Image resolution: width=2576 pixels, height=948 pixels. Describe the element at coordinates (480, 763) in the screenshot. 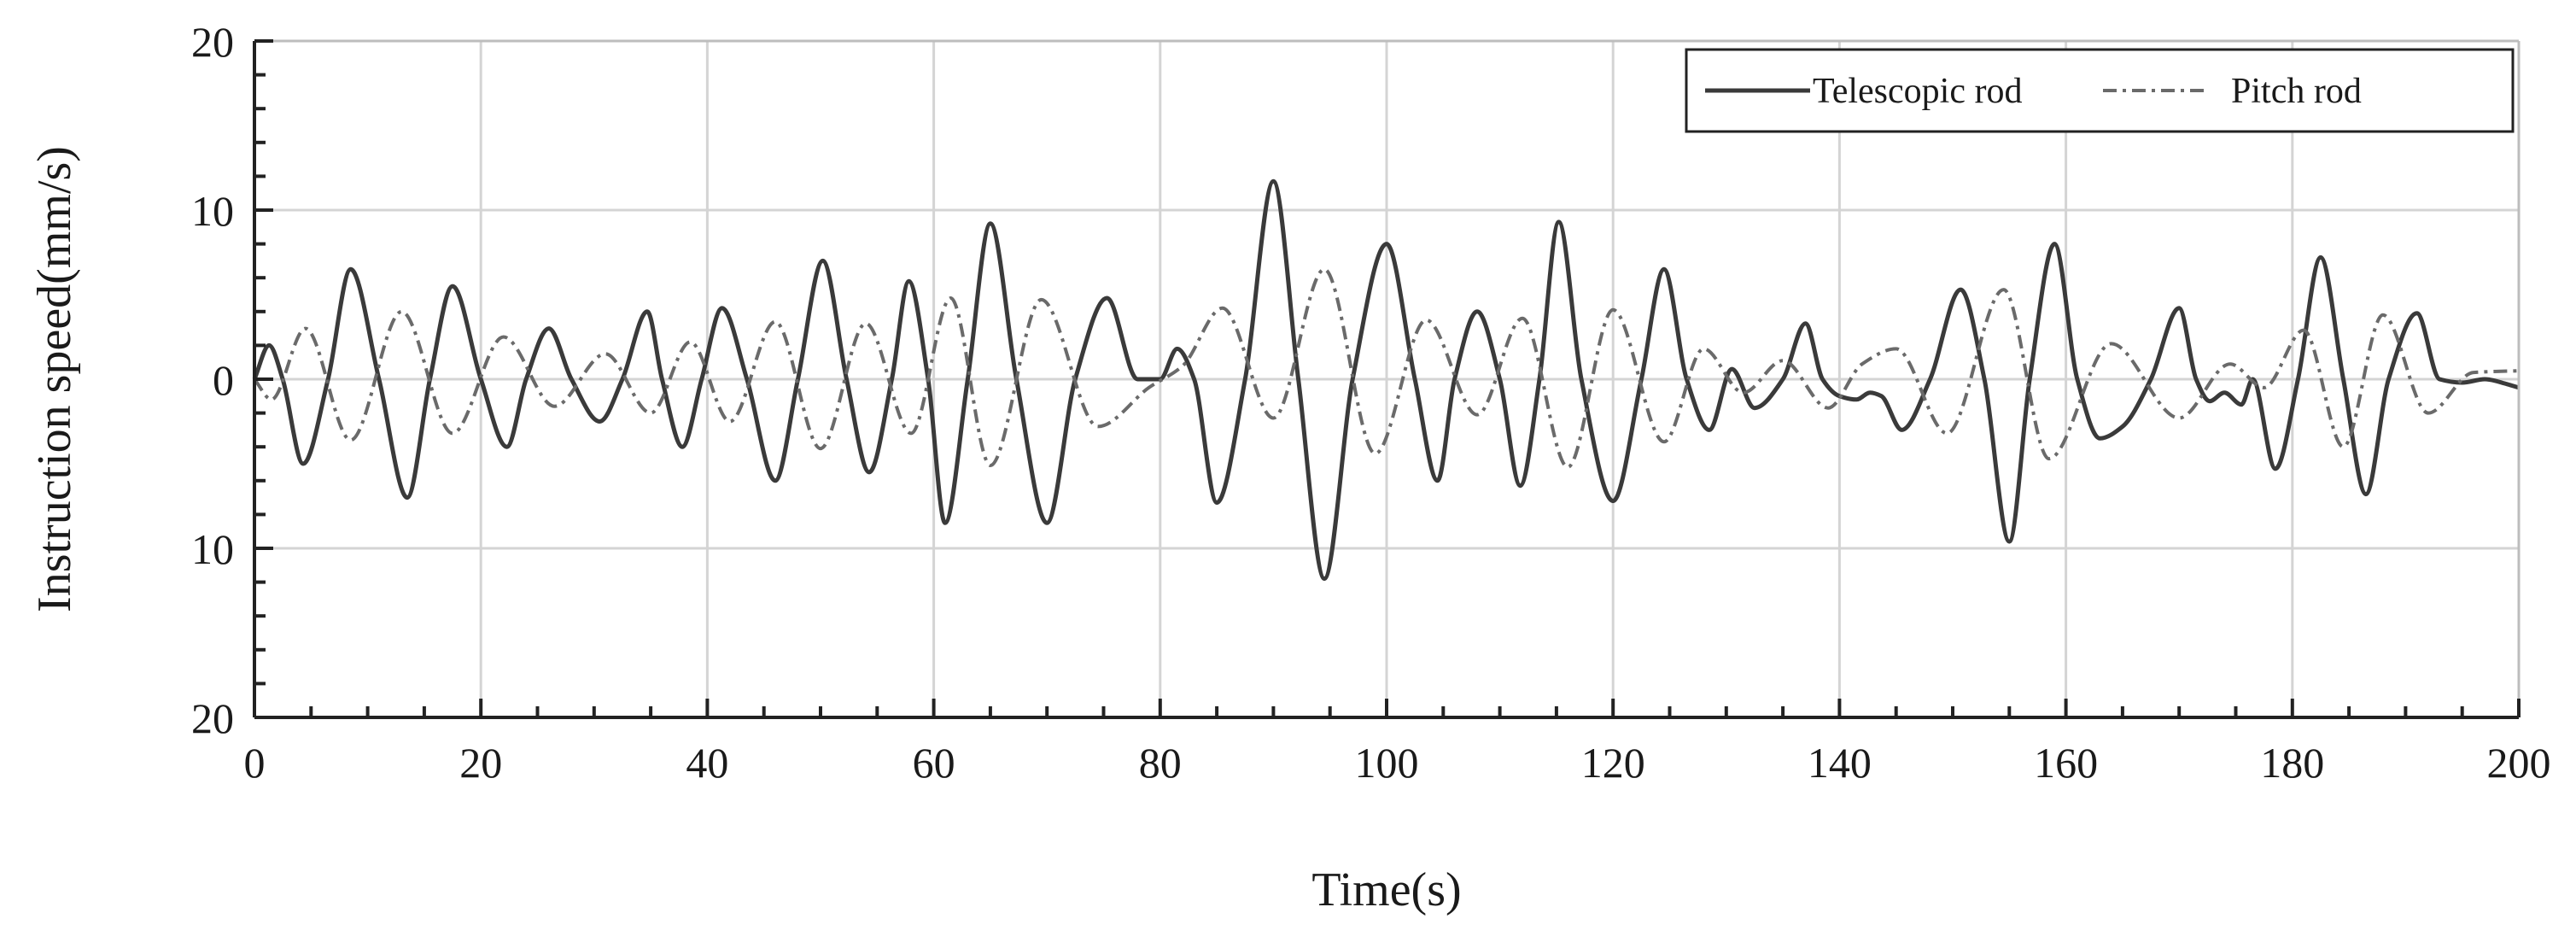

I see `x-tick-label: 20` at that location.